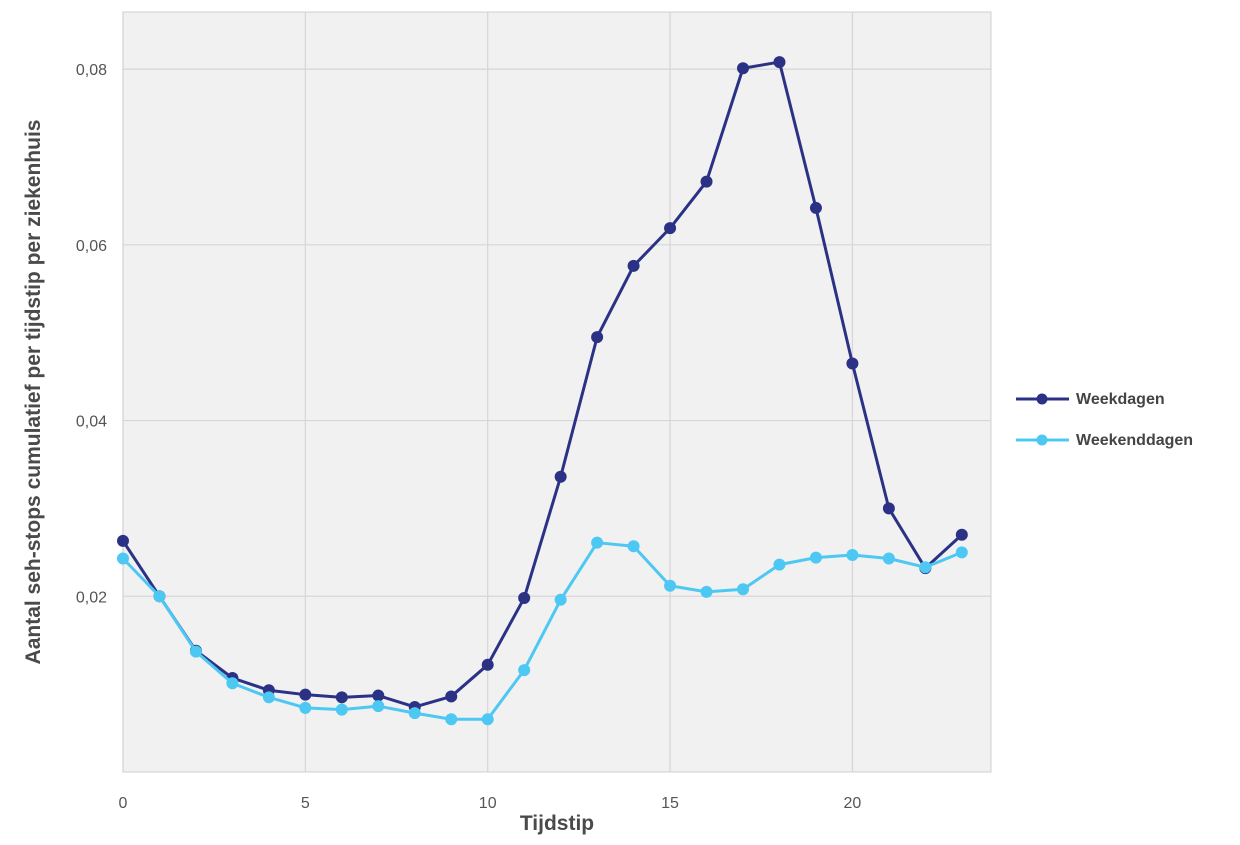 Image resolution: width=1240 pixels, height=845 pixels. I want to click on x-tick-label: 5, so click(305, 803).